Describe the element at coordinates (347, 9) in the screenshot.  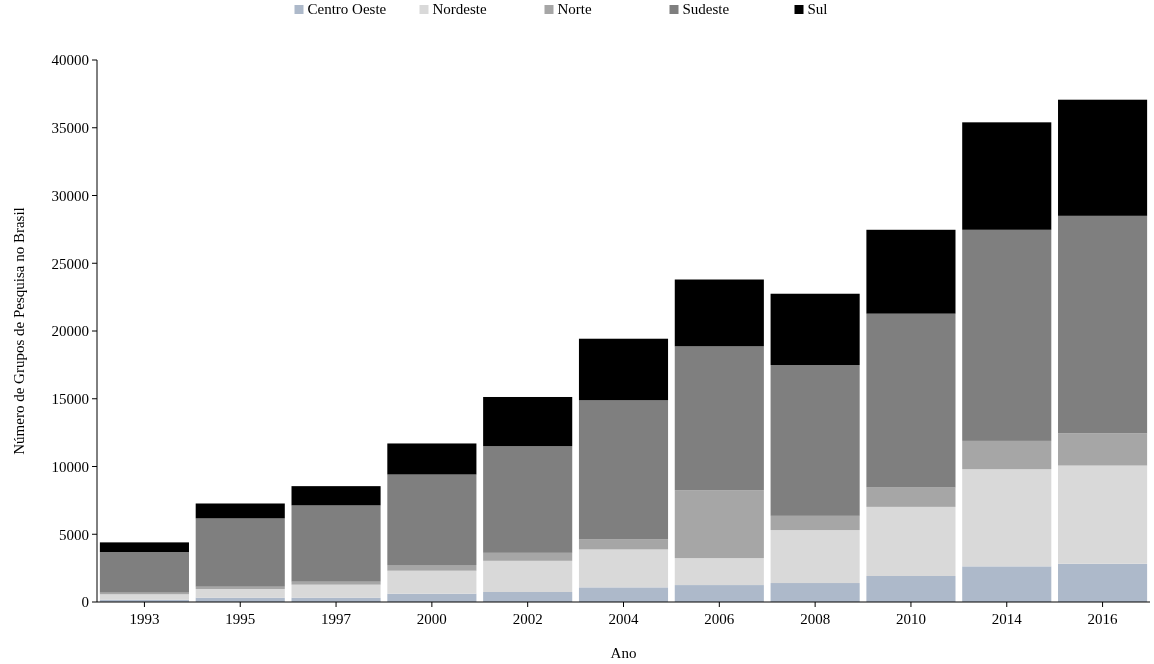
I see `legend-label: Centro Oeste` at that location.